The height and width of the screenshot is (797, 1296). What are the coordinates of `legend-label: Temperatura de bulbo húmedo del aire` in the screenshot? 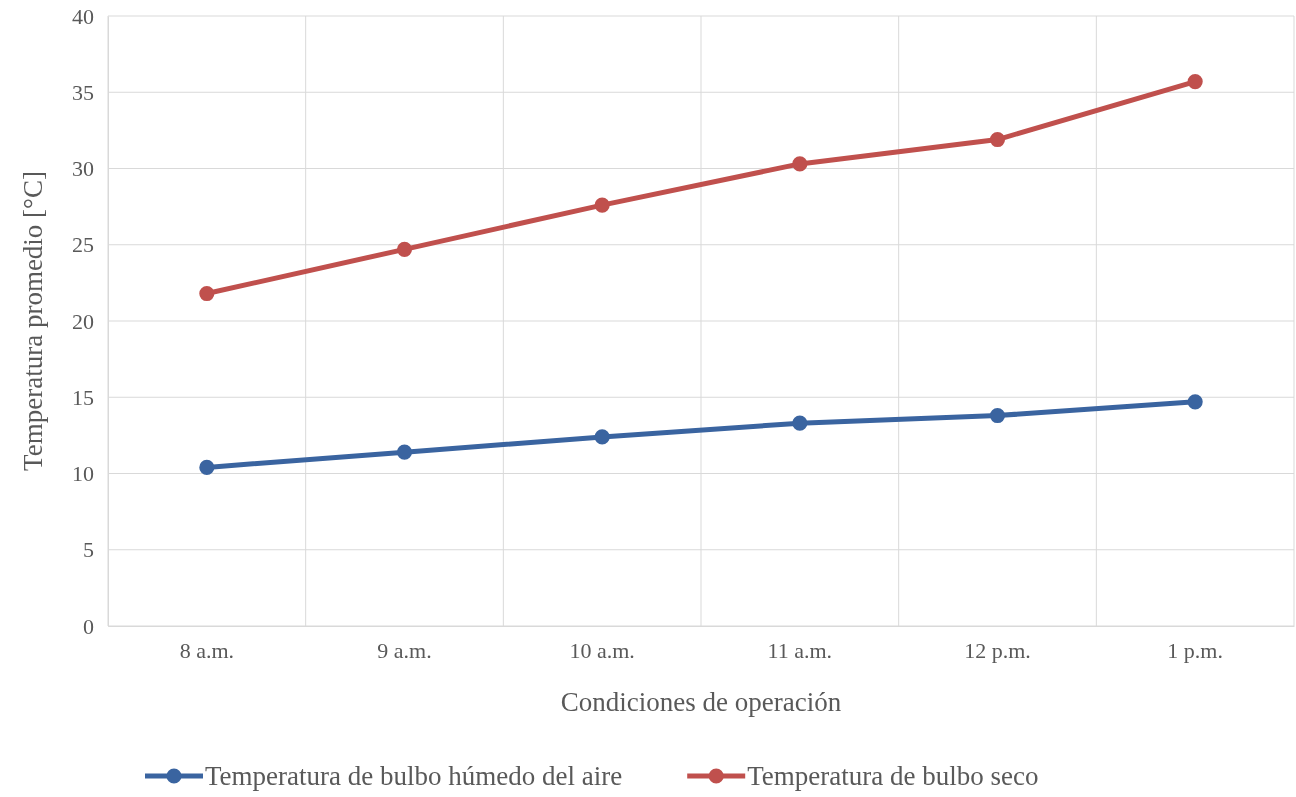 It's located at (414, 776).